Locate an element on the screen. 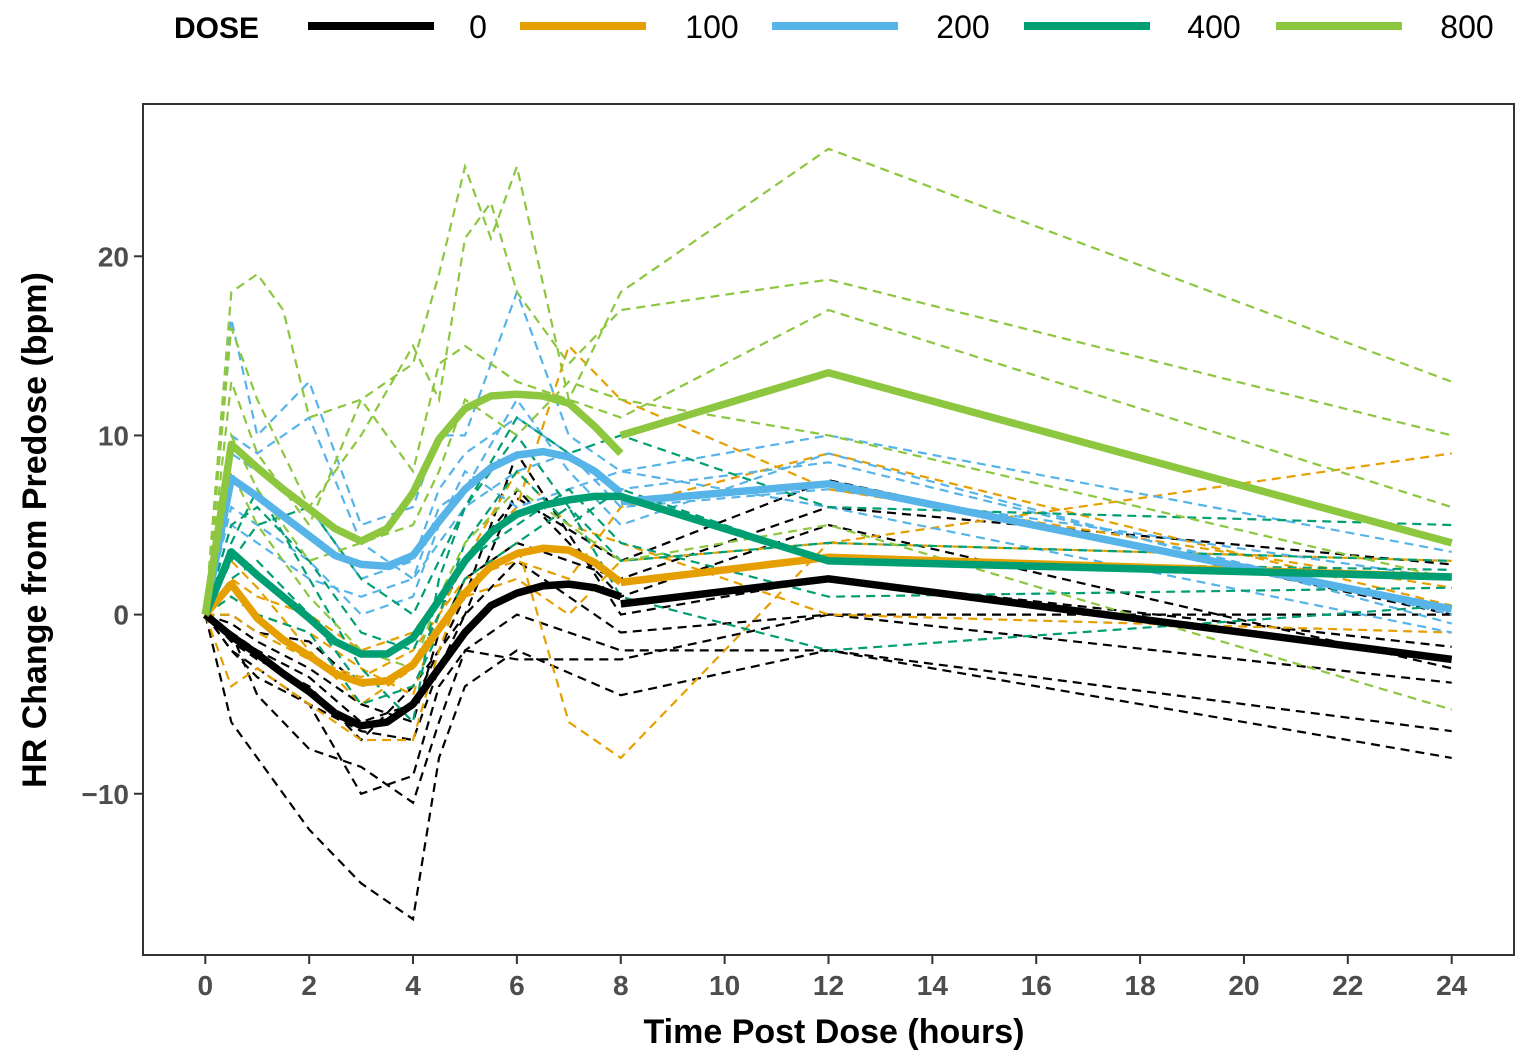  x-tick-label-12: 12 is located at coordinates (828, 985).